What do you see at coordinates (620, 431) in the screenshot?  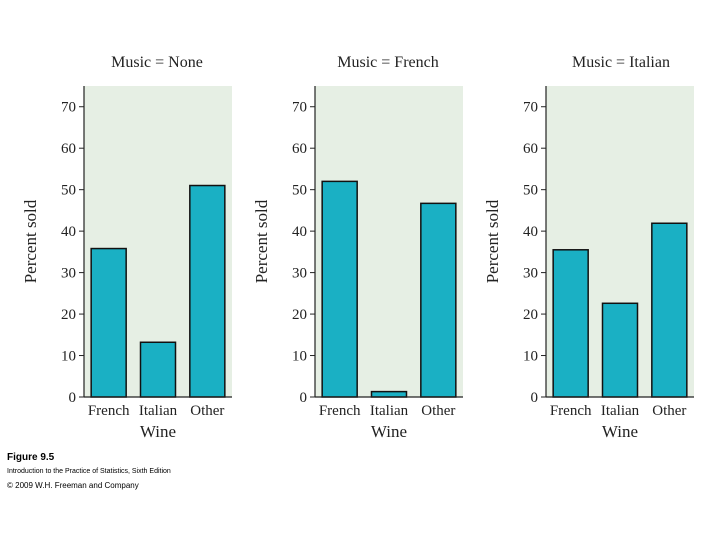 I see `panel-3-x-axis-title: Wine` at bounding box center [620, 431].